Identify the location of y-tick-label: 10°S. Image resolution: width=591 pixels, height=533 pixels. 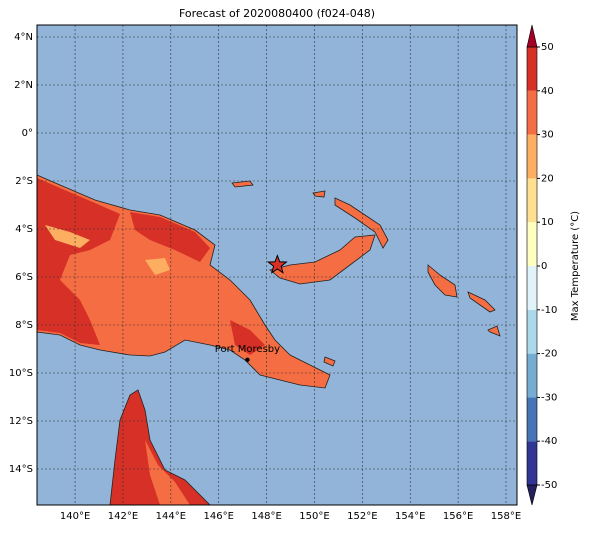
(21, 373).